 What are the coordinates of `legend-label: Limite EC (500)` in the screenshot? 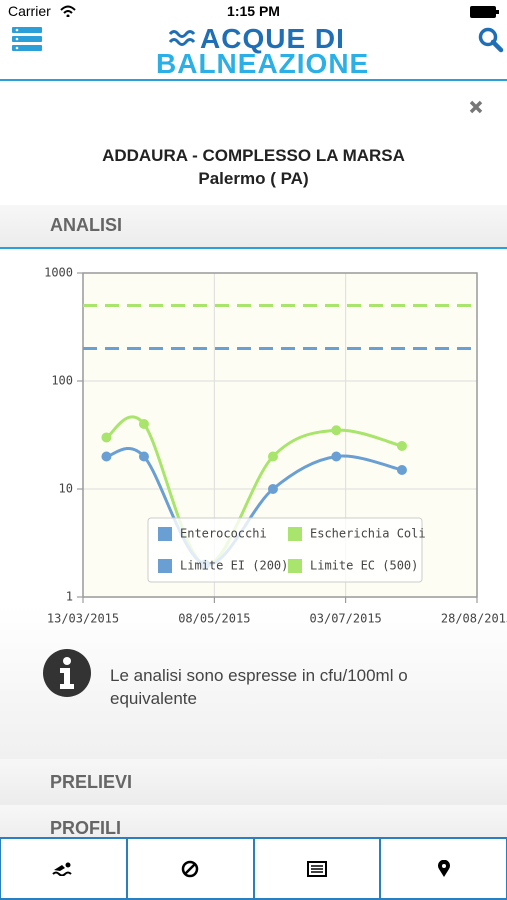 It's located at (364, 566).